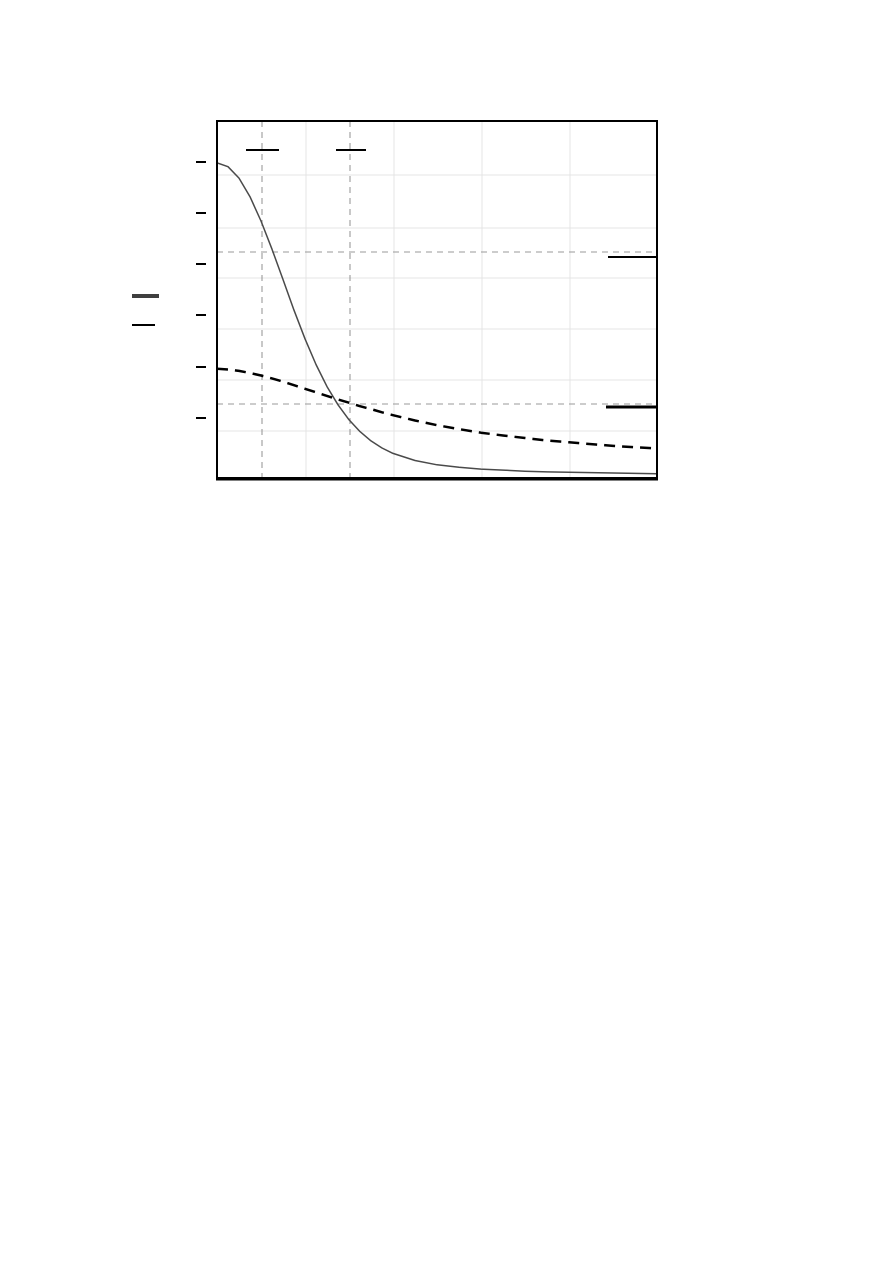  Describe the element at coordinates (201, 290) in the screenshot. I see `y-axis-tick-marks` at that location.